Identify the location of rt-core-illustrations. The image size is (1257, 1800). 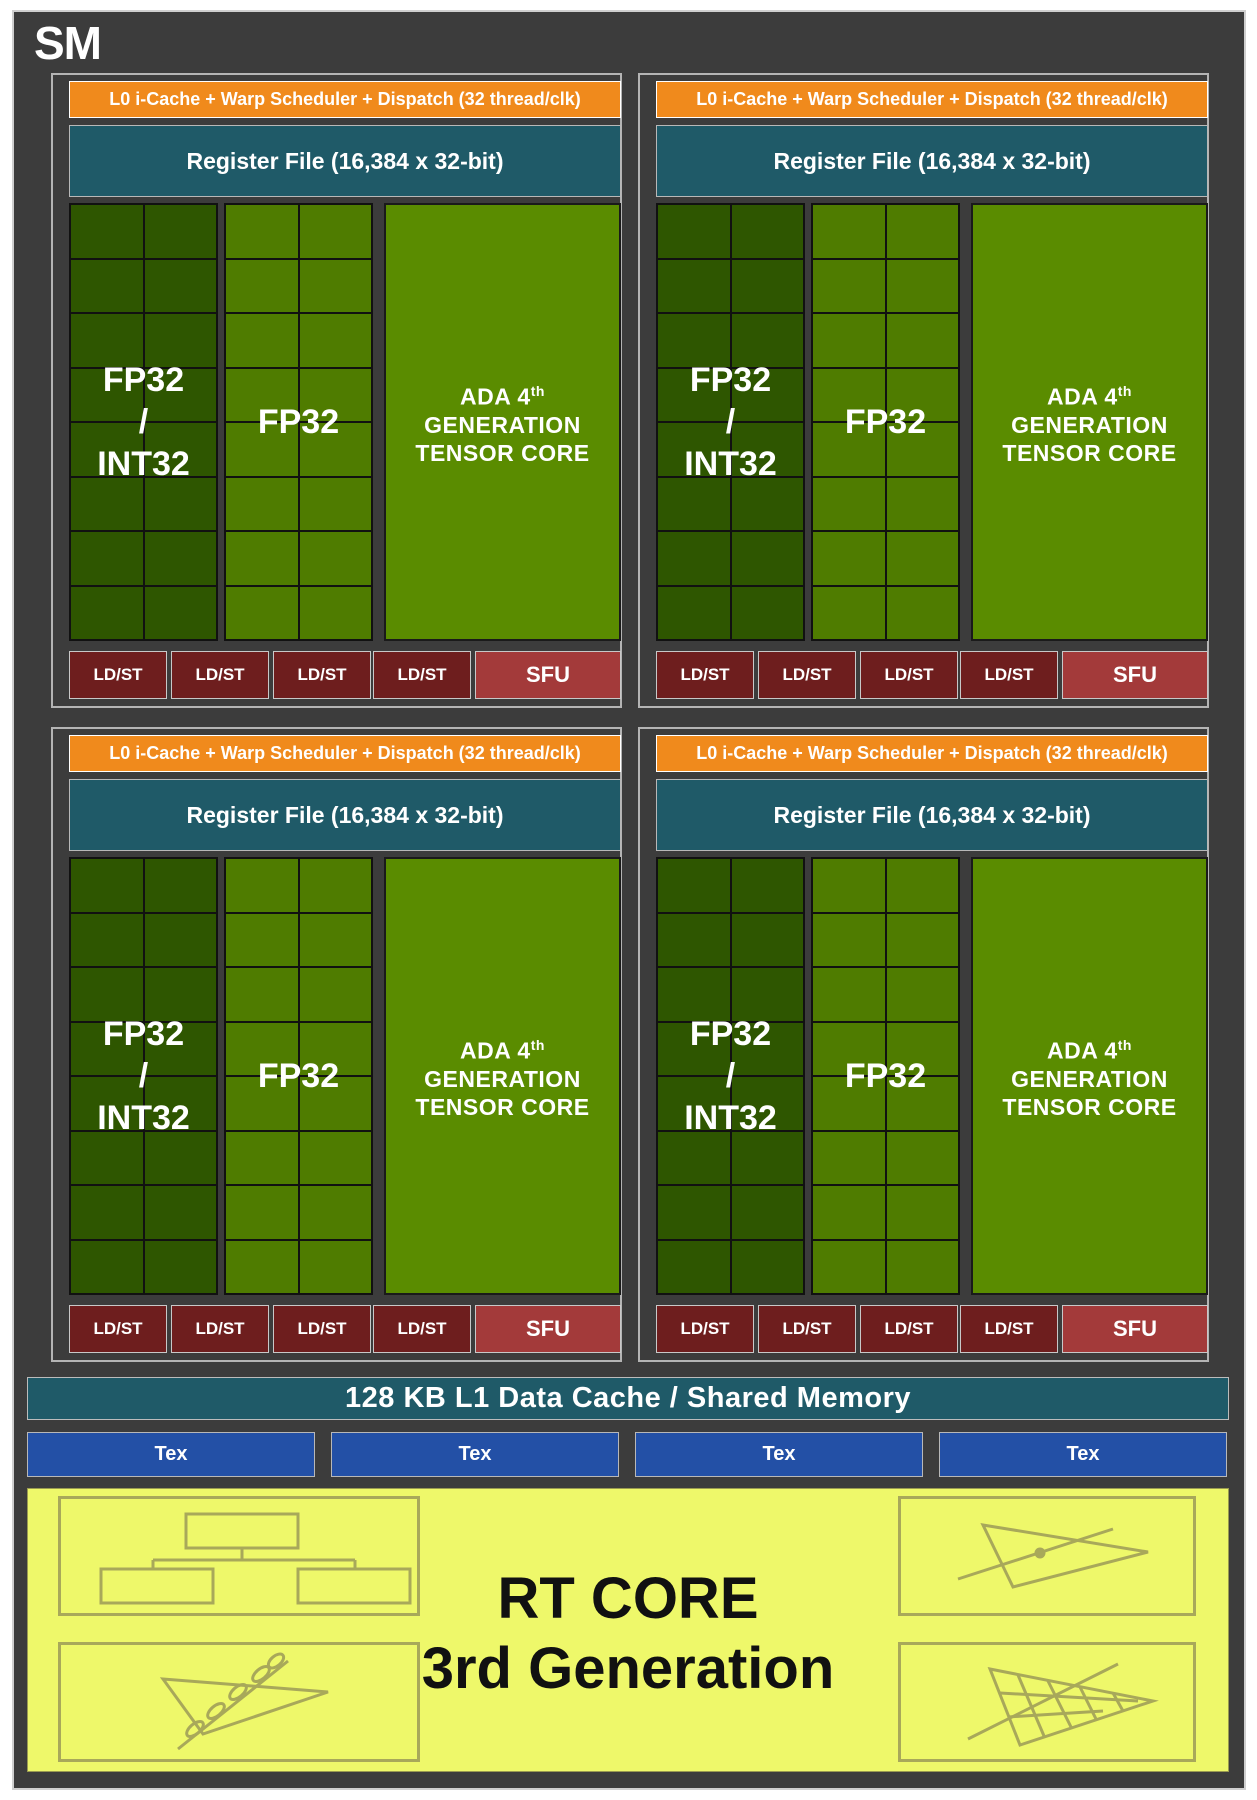
(629, 1631).